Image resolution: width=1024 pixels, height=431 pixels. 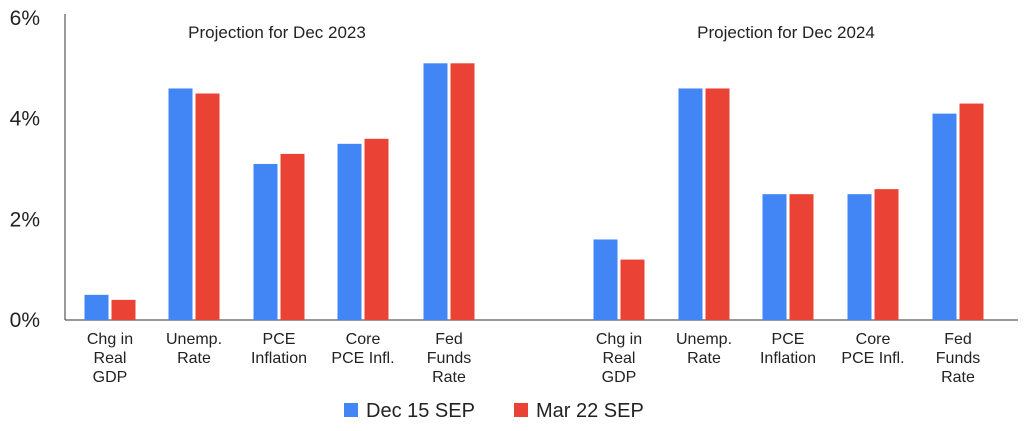 I want to click on legend-label-mar-22-sep: Mar 22 SEP, so click(x=590, y=411).